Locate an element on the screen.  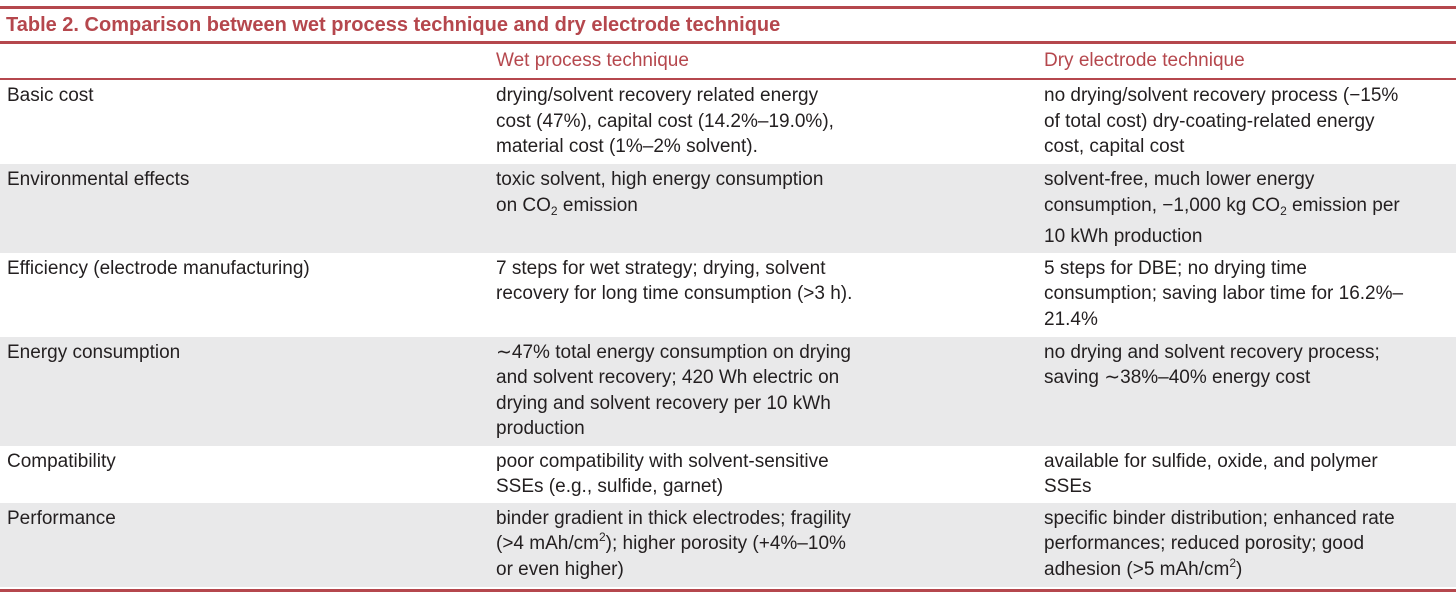
row-label: Energy consumption is located at coordinates (244, 391).